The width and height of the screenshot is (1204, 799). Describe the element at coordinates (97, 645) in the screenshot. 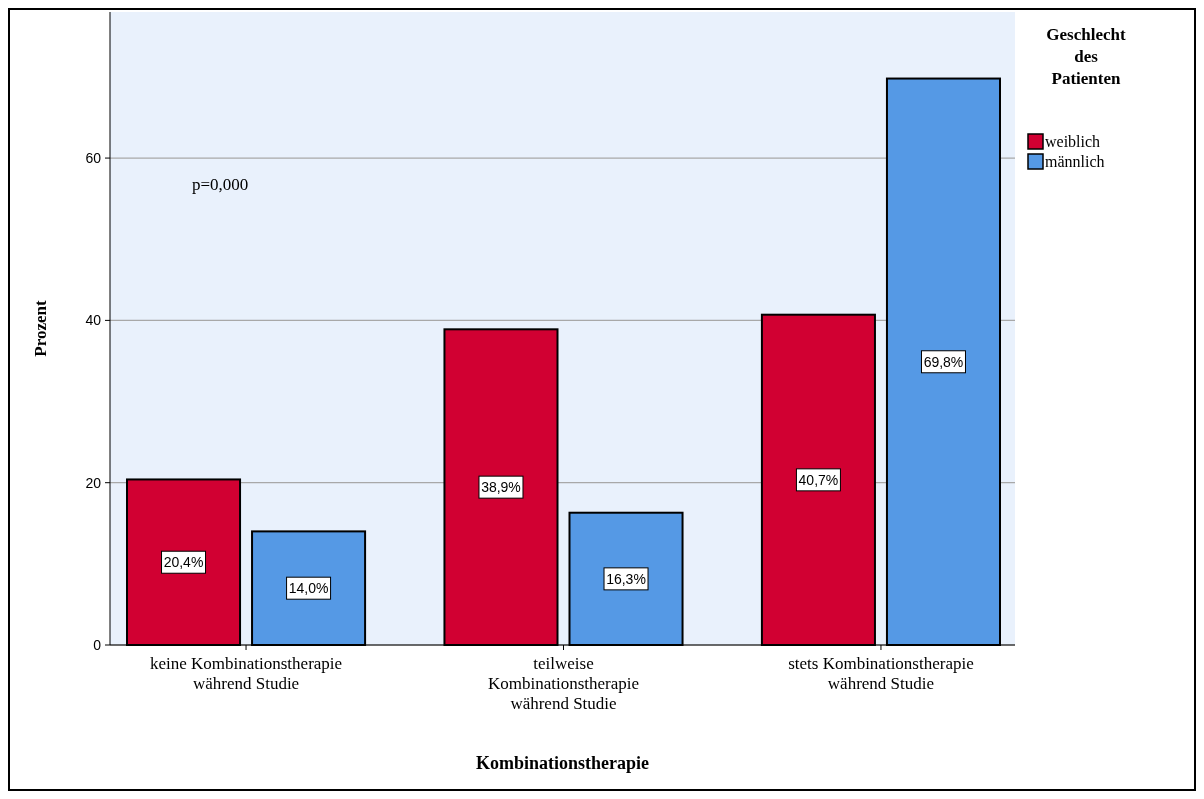

I see `y-tick-label: 0` at that location.